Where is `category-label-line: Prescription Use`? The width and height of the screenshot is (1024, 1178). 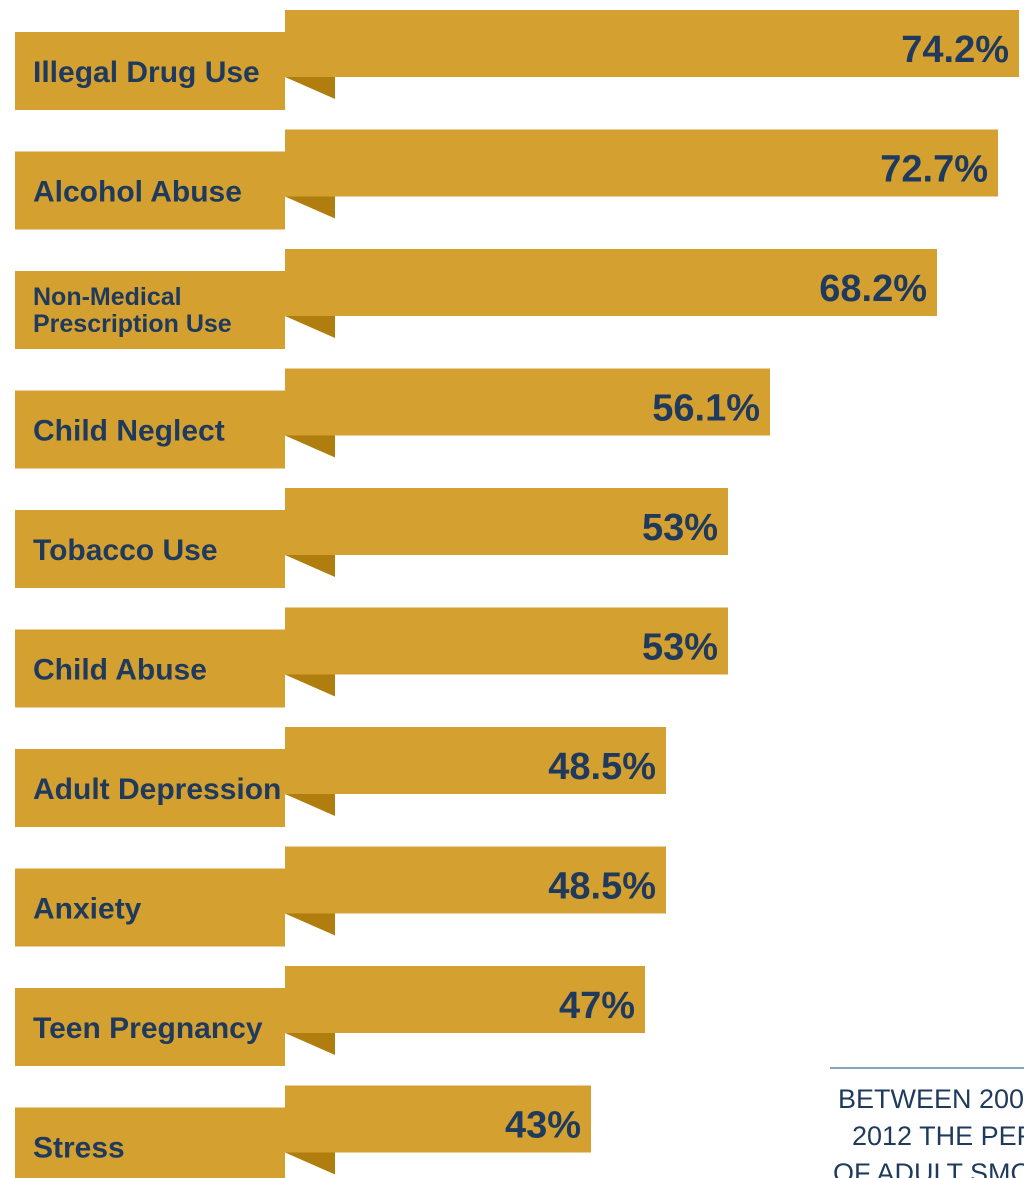
category-label-line: Prescription Use is located at coordinates (132, 324).